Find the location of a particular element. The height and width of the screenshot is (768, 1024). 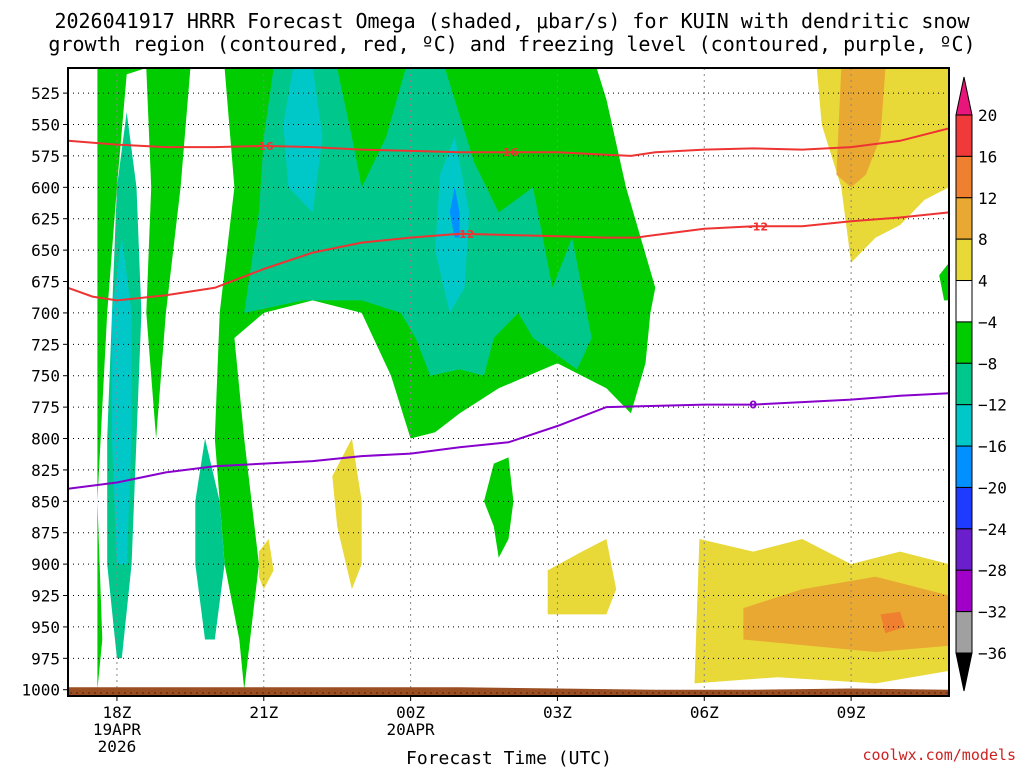

colorbar-bin--16--12 is located at coordinates (964, 425).